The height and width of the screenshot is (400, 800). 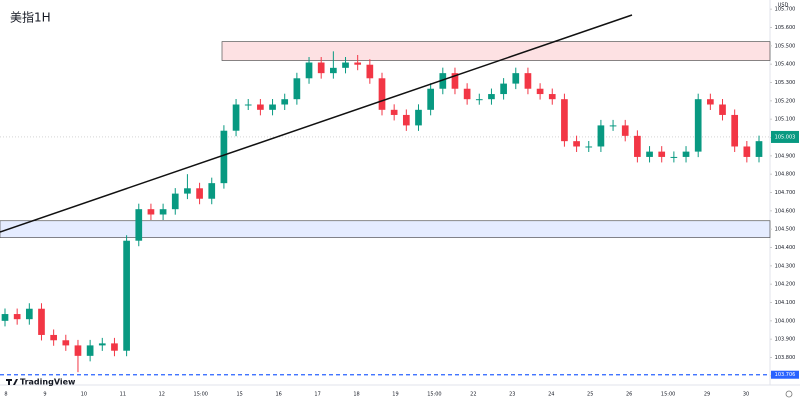 I want to click on x-tick-label: 22, so click(x=473, y=395).